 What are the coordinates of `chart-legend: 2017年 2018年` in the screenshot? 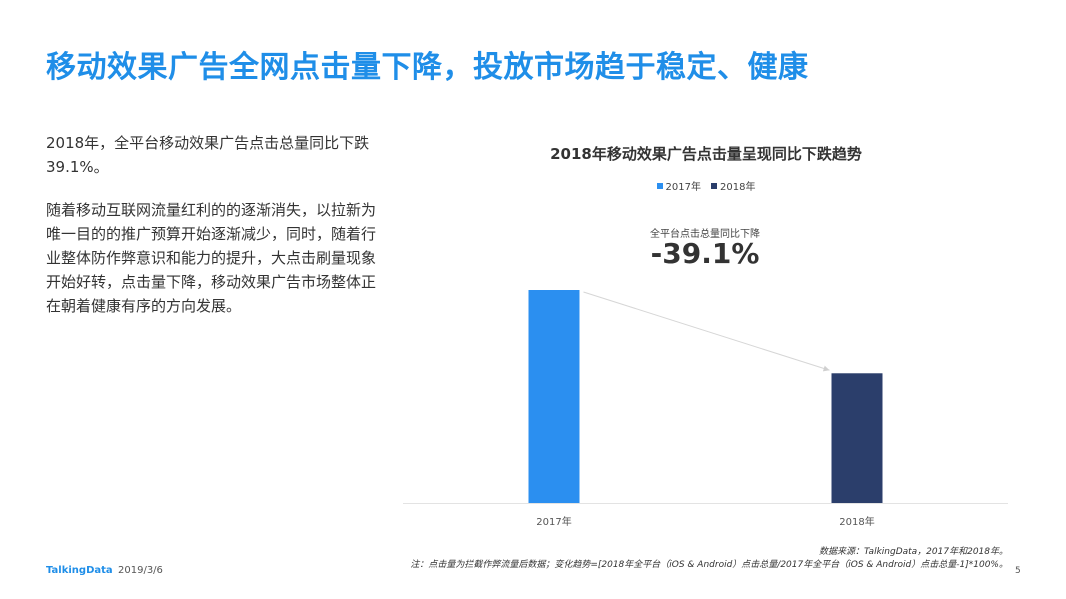 It's located at (706, 185).